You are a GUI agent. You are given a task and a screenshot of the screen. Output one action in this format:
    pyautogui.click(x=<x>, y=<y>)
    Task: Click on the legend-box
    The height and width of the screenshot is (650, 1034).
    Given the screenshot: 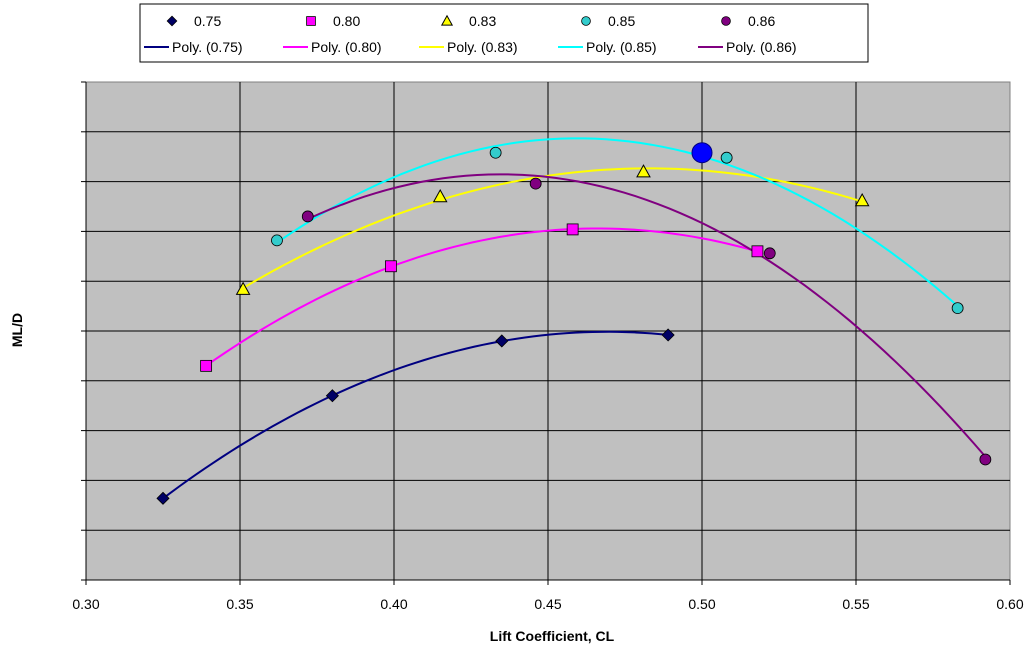 What is the action you would take?
    pyautogui.click(x=504, y=33)
    